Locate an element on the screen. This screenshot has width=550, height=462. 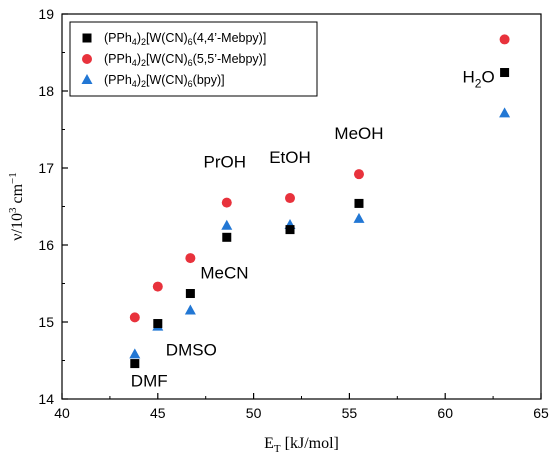
annotation-label: MeOH is located at coordinates (358, 133).